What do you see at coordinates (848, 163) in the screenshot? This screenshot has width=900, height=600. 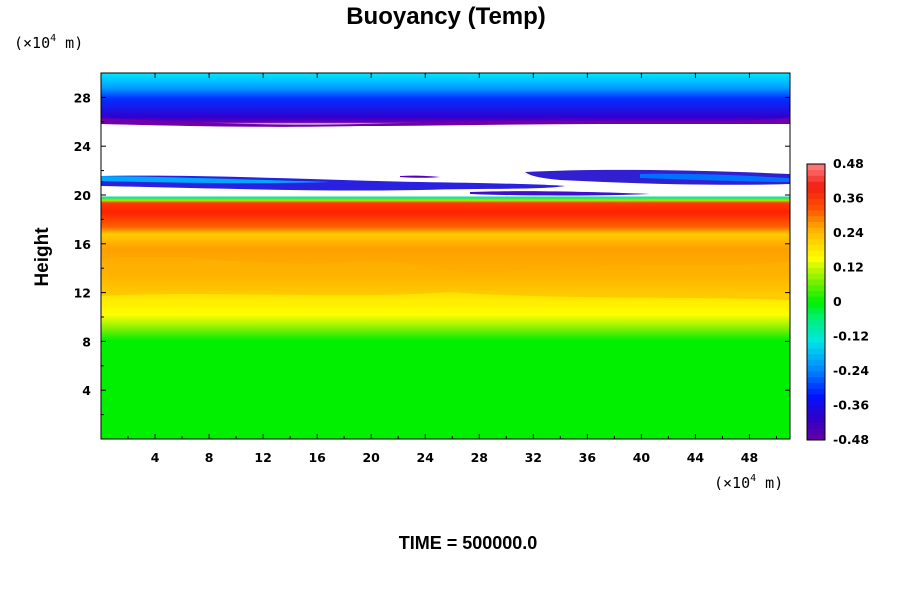 I see `colorbar-tick-label: 0.48` at bounding box center [848, 163].